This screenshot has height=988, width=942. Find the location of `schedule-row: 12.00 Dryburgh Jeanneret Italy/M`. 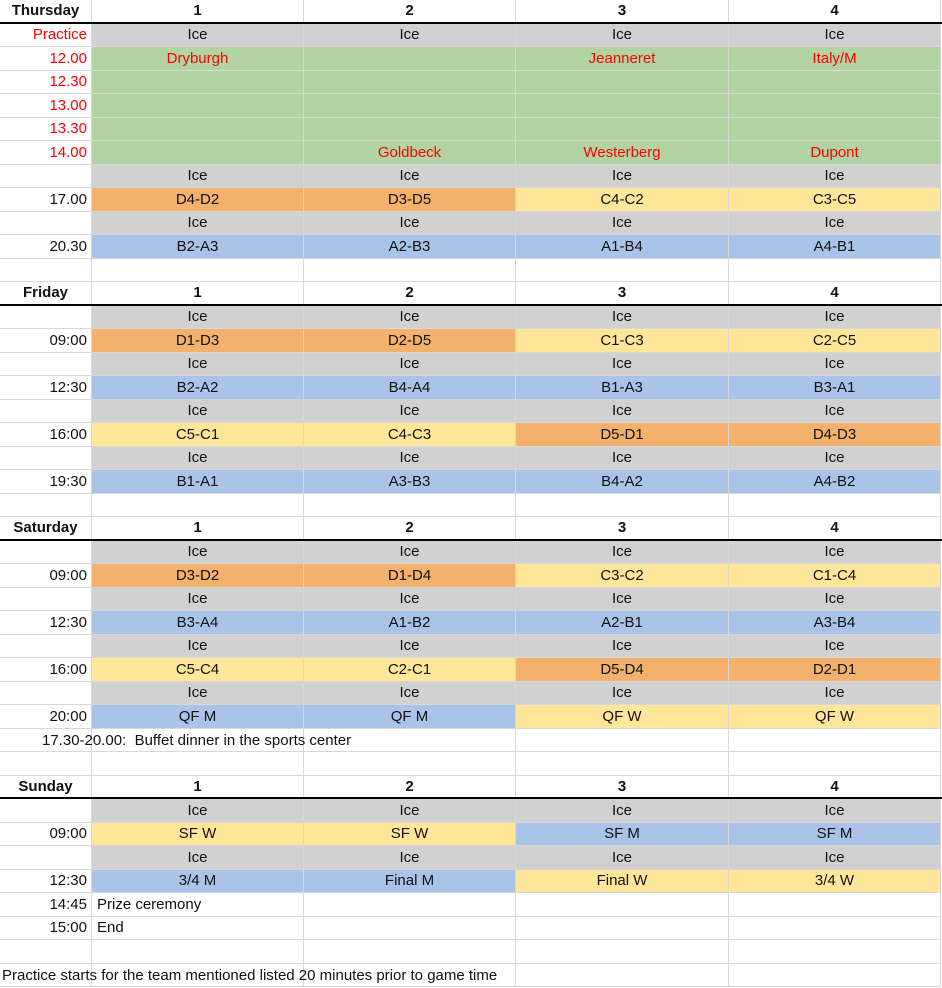

schedule-row: 12.00 Dryburgh Jeanneret Italy/M is located at coordinates (471, 59).